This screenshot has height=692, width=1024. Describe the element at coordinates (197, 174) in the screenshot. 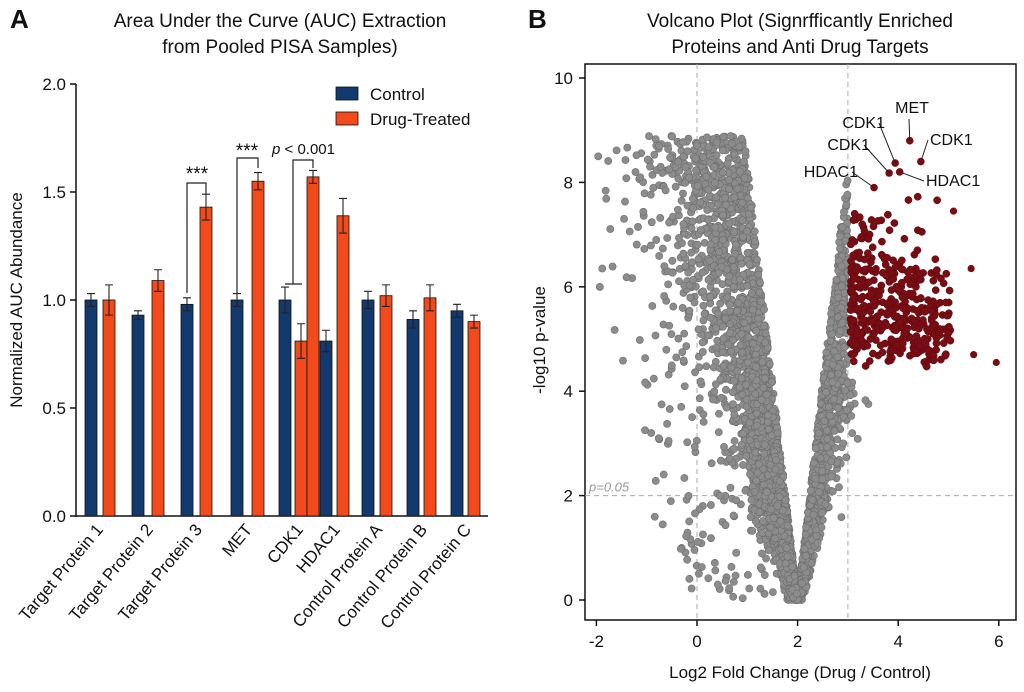

I see `significance-stars: ***` at that location.